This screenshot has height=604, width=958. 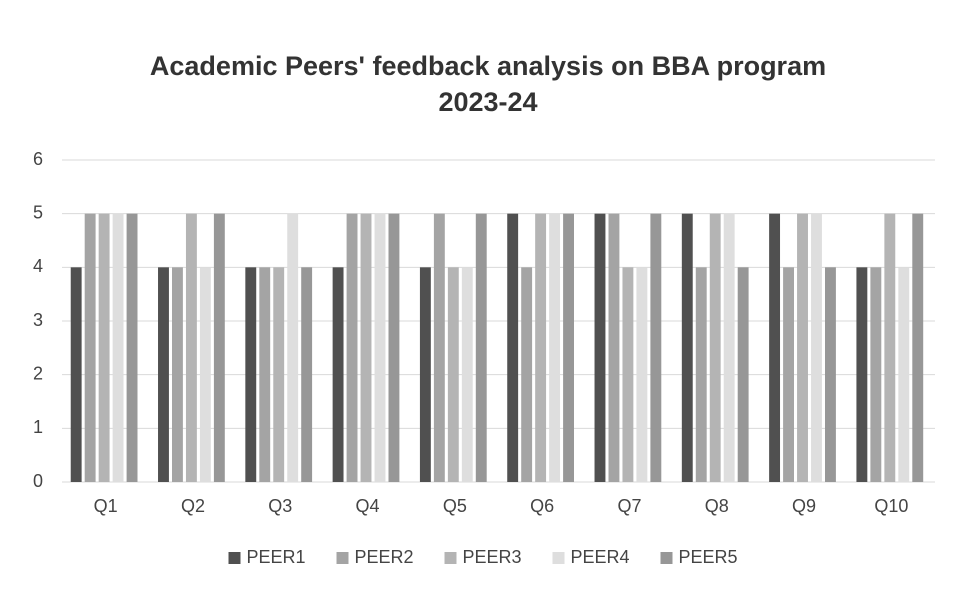 I want to click on x-tick-label: Q6, so click(x=542, y=506).